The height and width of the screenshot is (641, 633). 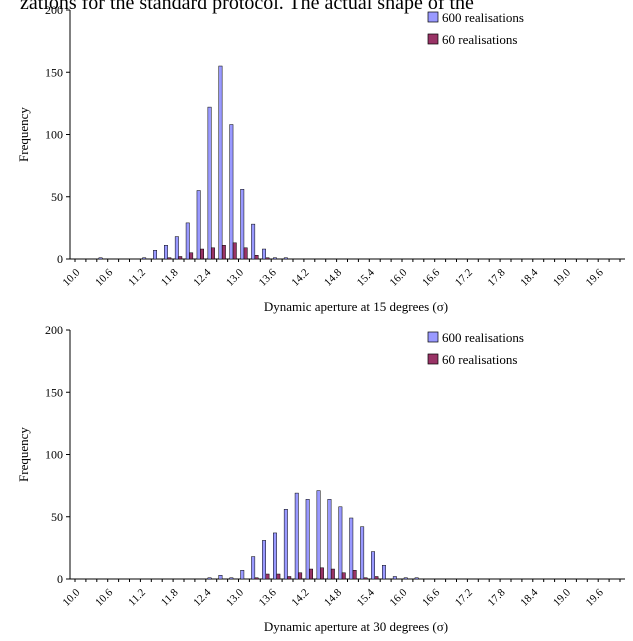 What do you see at coordinates (475, 28) in the screenshot?
I see `legend: 600 realisations 60 realisations` at bounding box center [475, 28].